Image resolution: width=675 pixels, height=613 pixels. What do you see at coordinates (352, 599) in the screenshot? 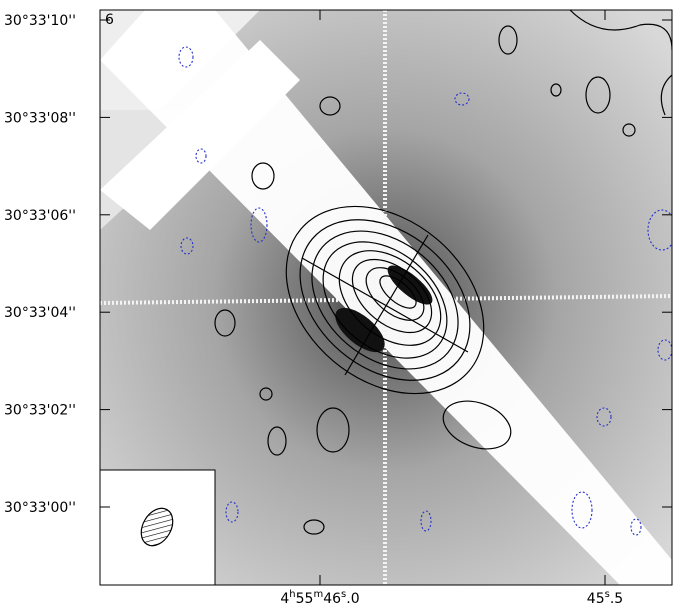
I see `label-part: .0` at bounding box center [352, 599].